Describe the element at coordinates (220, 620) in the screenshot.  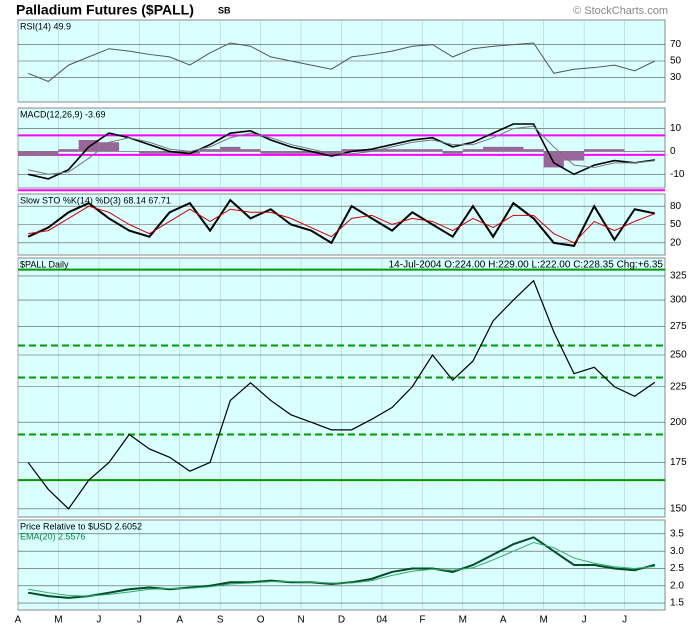
I see `x-tick-label: S` at that location.